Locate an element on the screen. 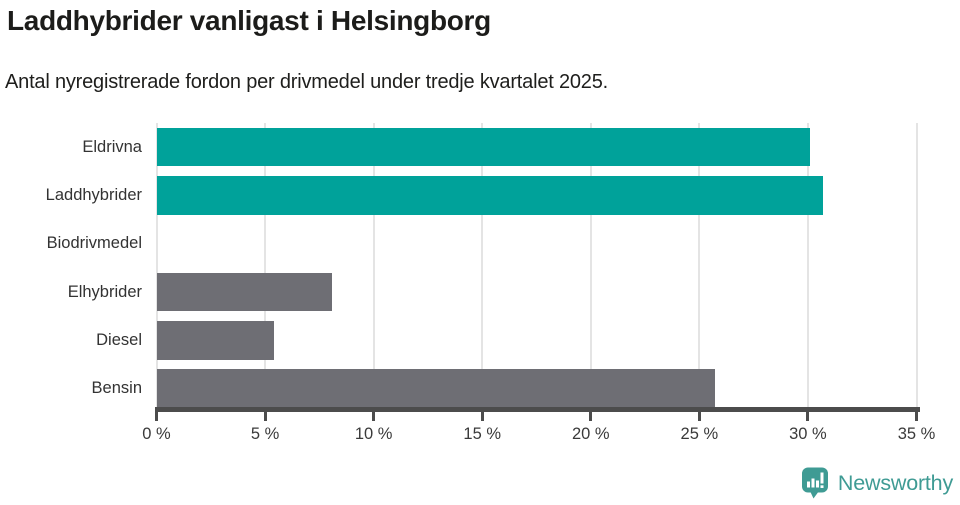 The image size is (960, 505). bar-bensin is located at coordinates (435, 388).